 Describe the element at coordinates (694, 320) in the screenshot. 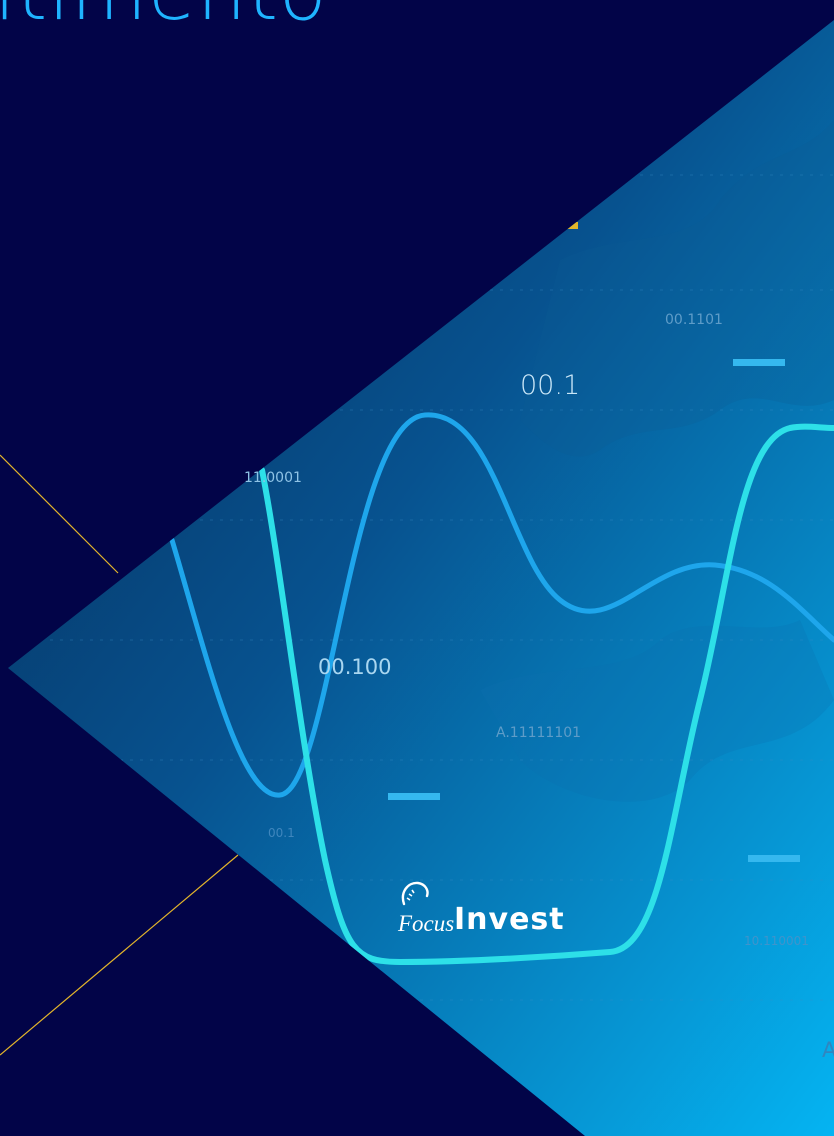

I see `data-label: 00.1101` at that location.